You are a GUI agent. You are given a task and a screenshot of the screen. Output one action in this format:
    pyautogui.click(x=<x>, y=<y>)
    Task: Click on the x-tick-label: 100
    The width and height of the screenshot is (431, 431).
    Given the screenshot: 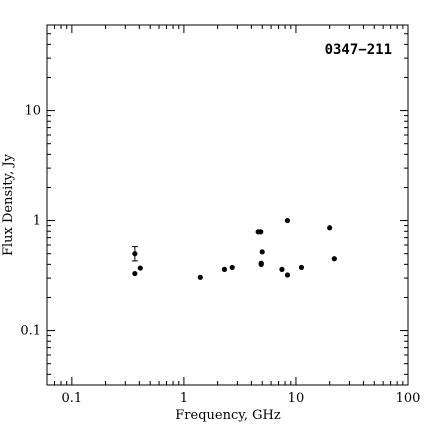 What is the action you would take?
    pyautogui.click(x=408, y=398)
    